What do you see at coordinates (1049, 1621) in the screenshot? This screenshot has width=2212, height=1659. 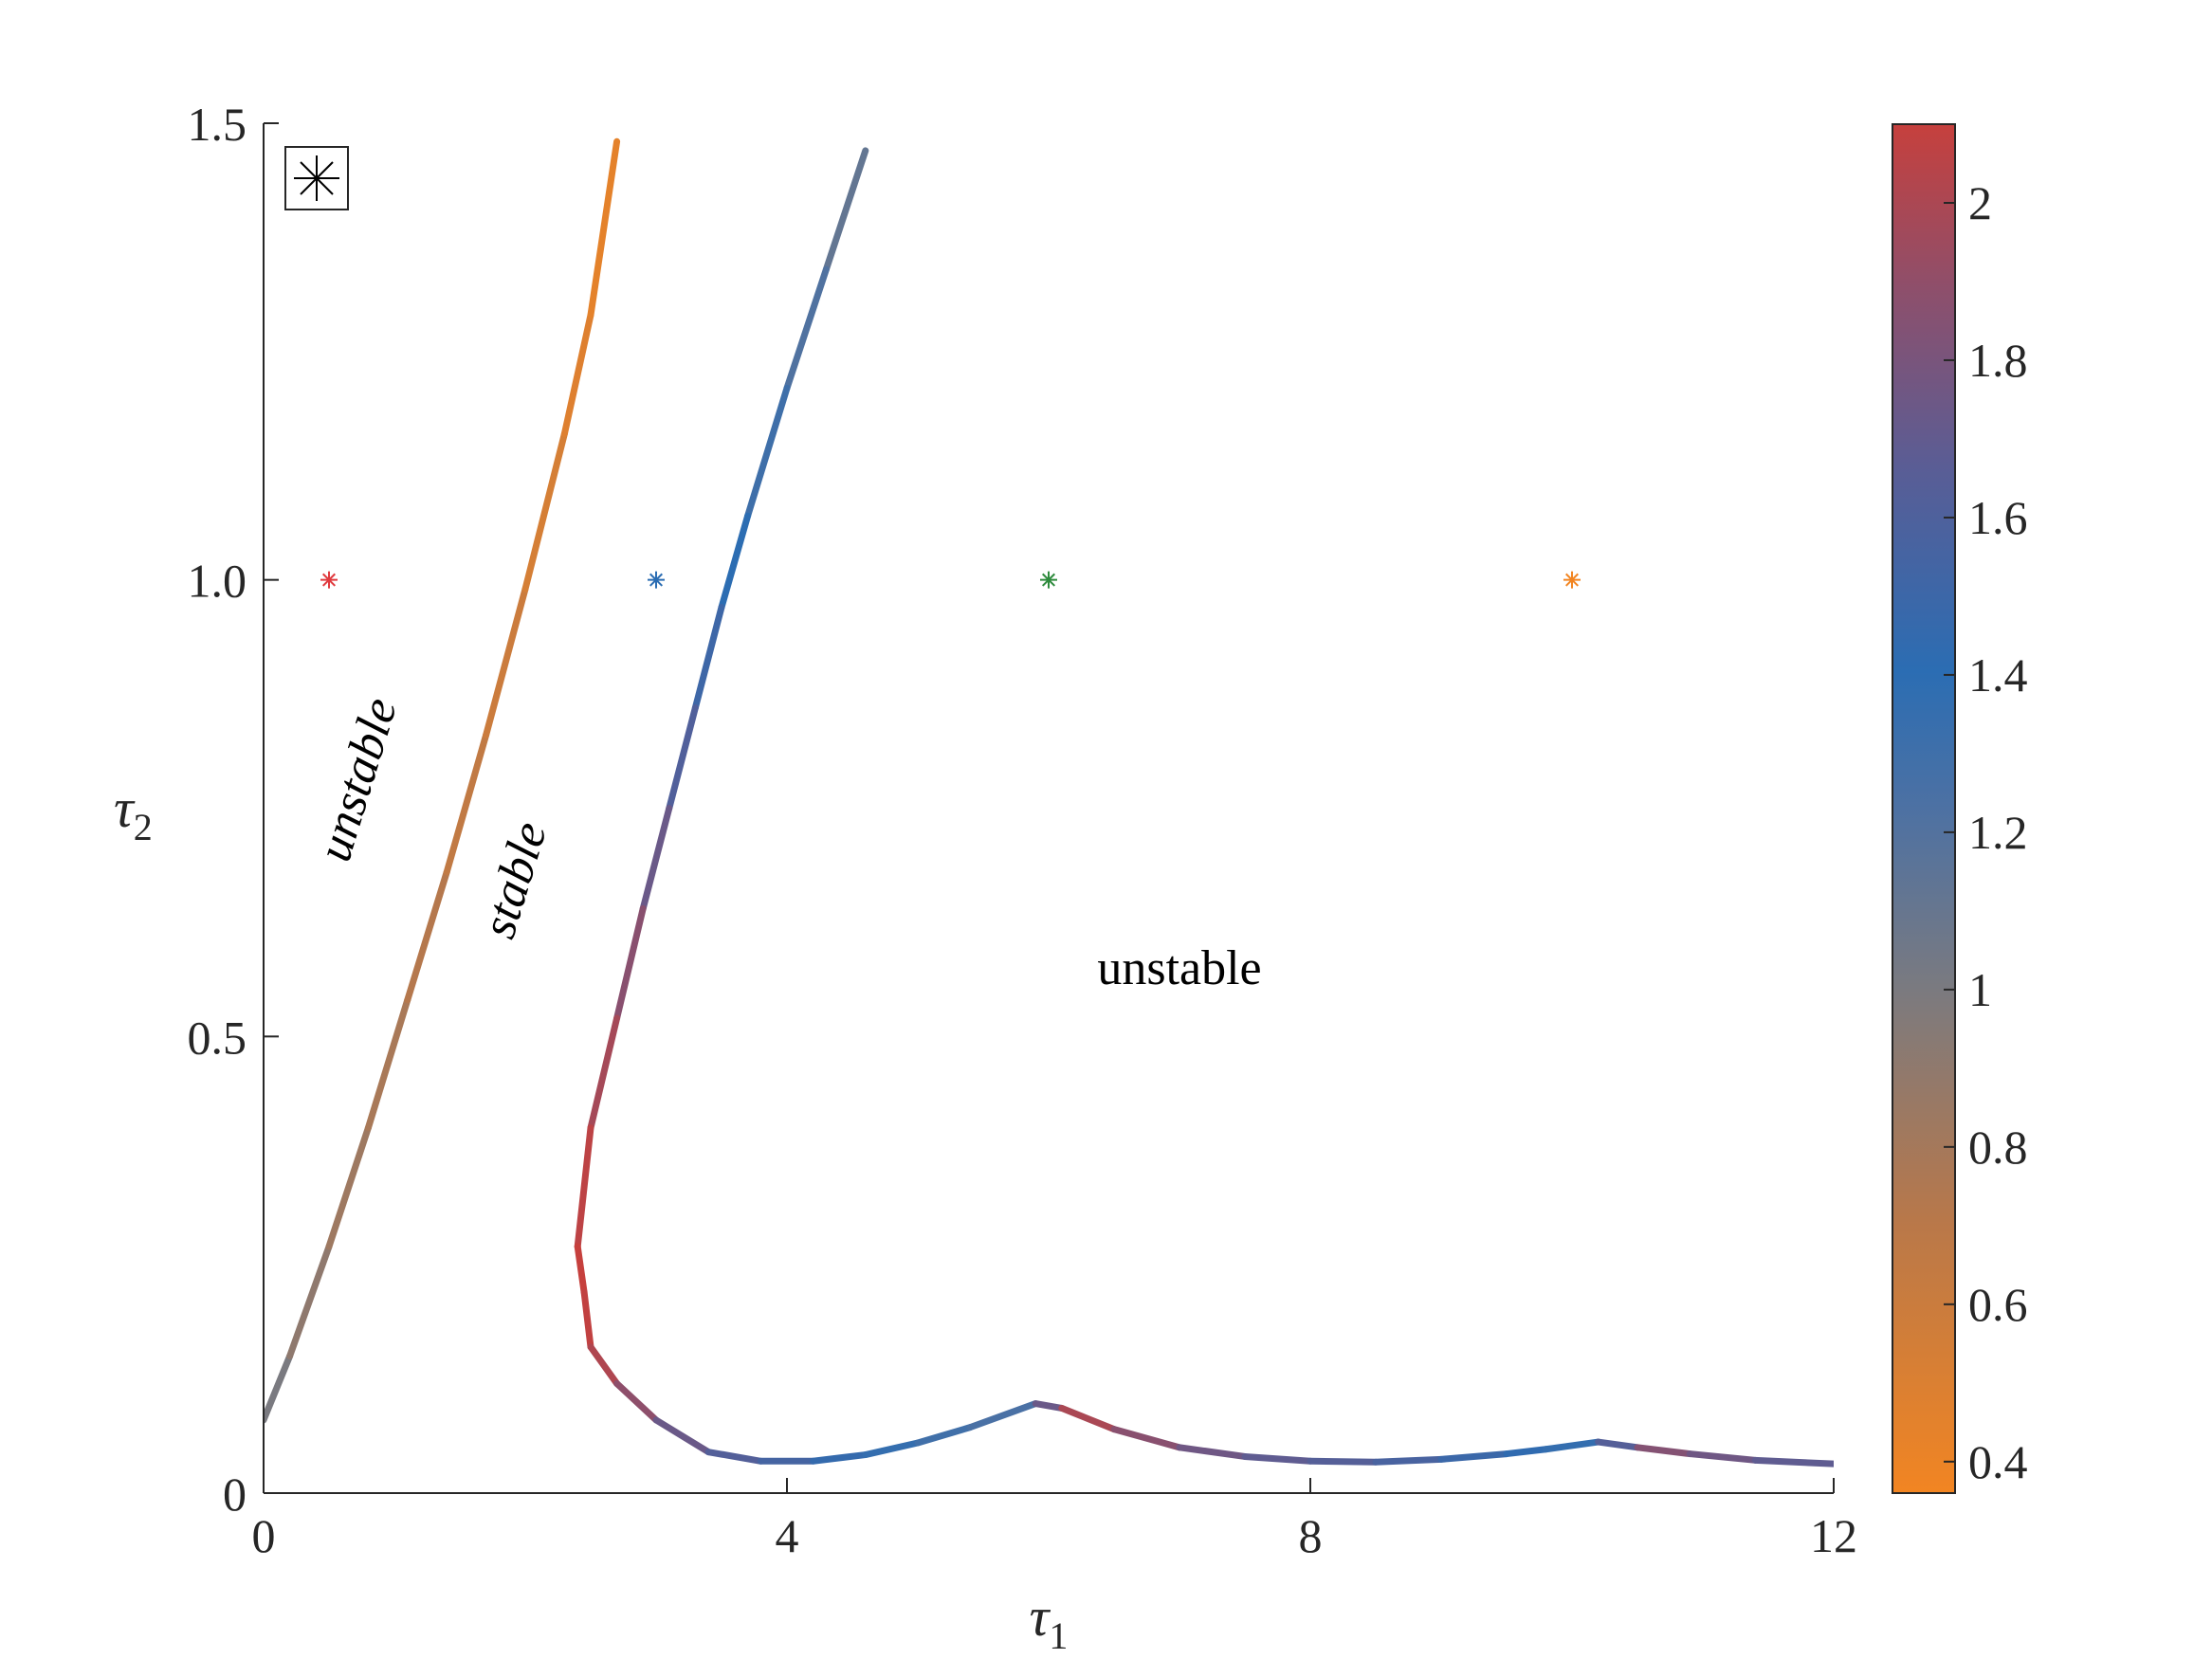 I see `x-axis-label: τ1` at bounding box center [1049, 1621].